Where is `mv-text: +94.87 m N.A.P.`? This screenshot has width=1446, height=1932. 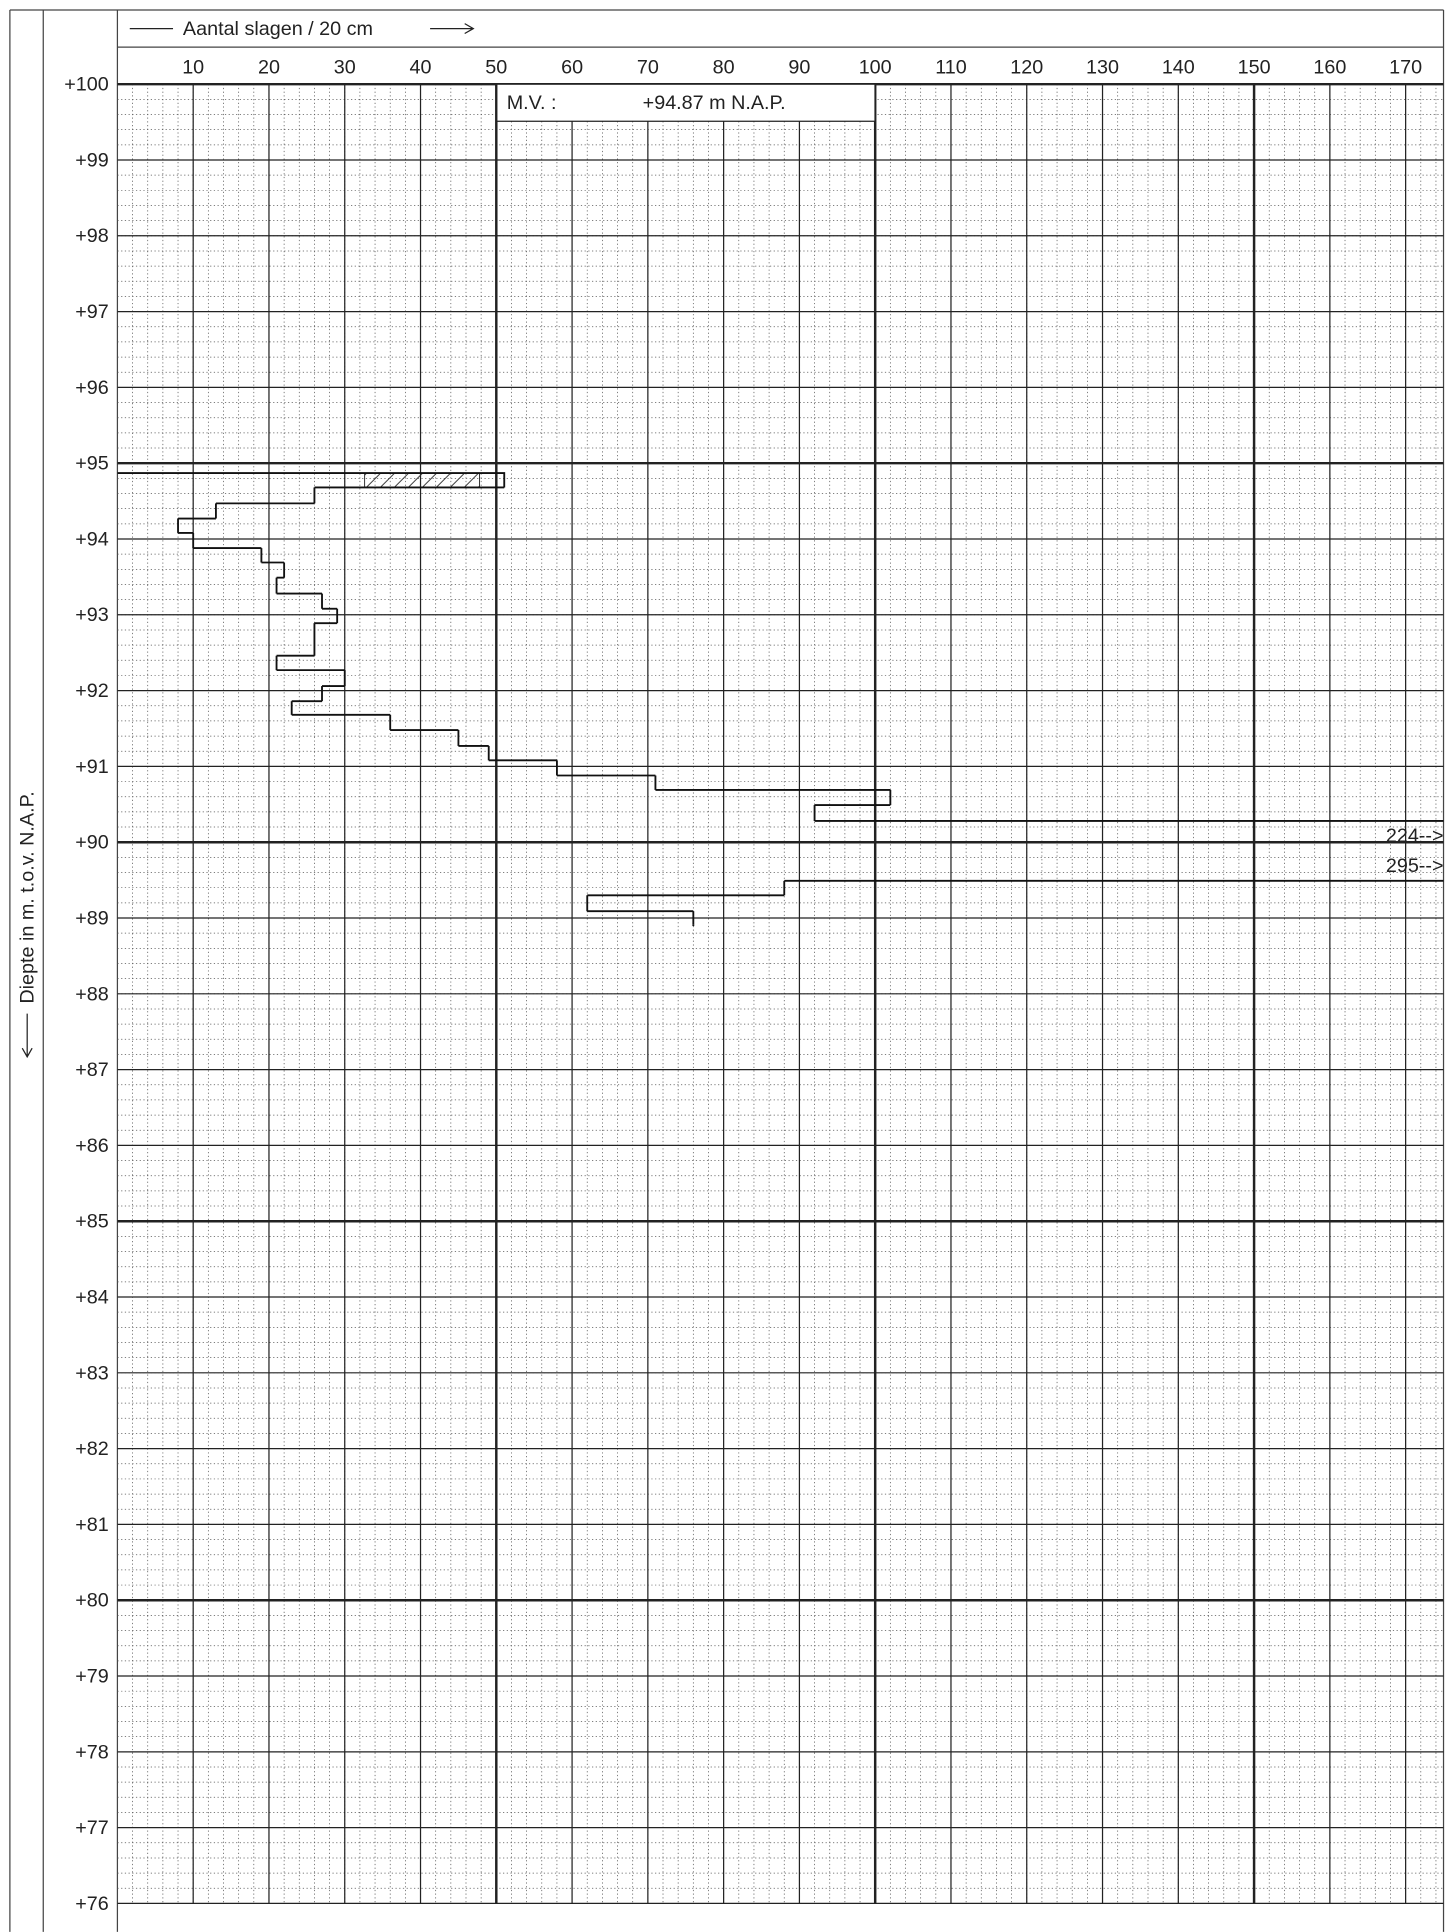 mv-text: +94.87 m N.A.P. is located at coordinates (714, 103).